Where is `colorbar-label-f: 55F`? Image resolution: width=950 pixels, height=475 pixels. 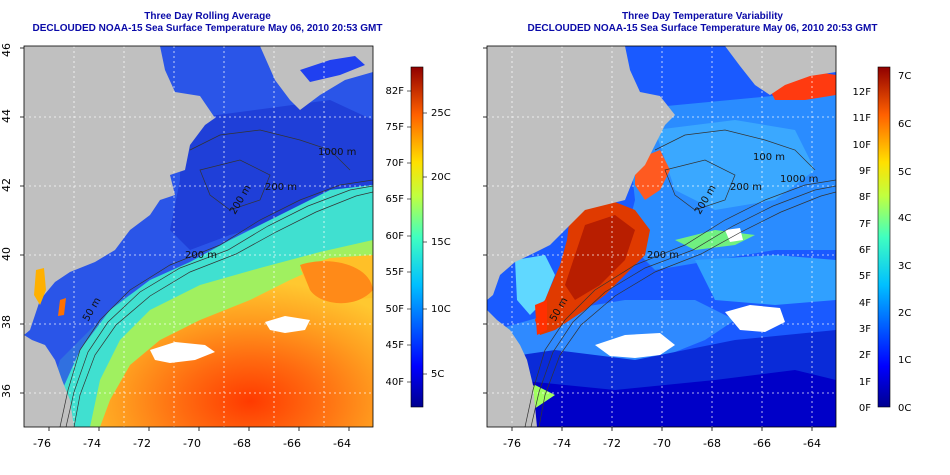 colorbar-label-f: 55F is located at coordinates (395, 272).